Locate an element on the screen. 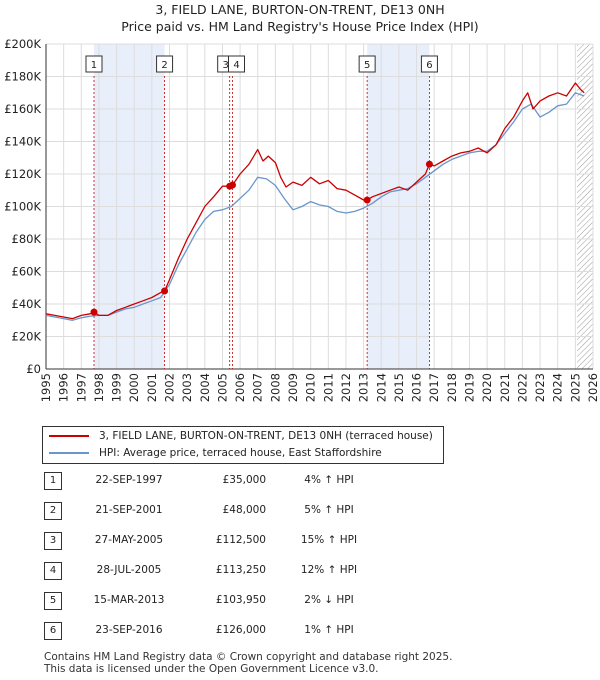 This screenshot has height=680, width=600. x-tick-label: 2026 is located at coordinates (593, 387).